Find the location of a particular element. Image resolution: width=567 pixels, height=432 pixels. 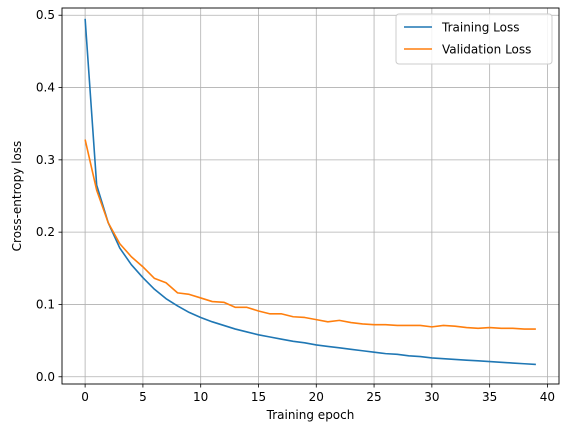

x-tick-label: 5 is located at coordinates (143, 397).